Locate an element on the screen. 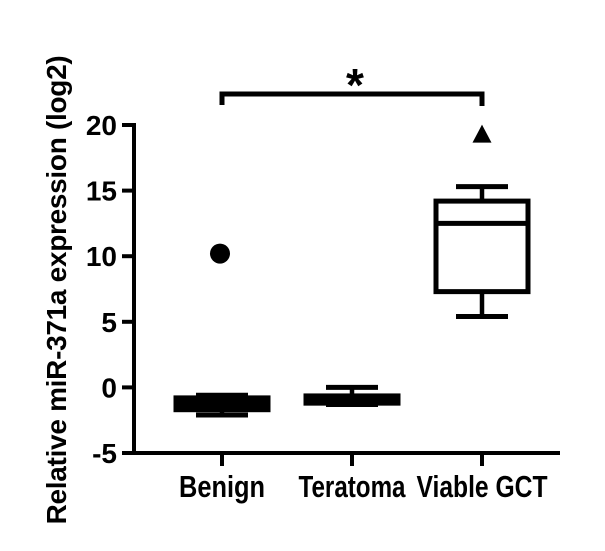 Image resolution: width=605 pixels, height=551 pixels. y-axis-label: Relative miR-371a expression (log2) is located at coordinates (56, 290).